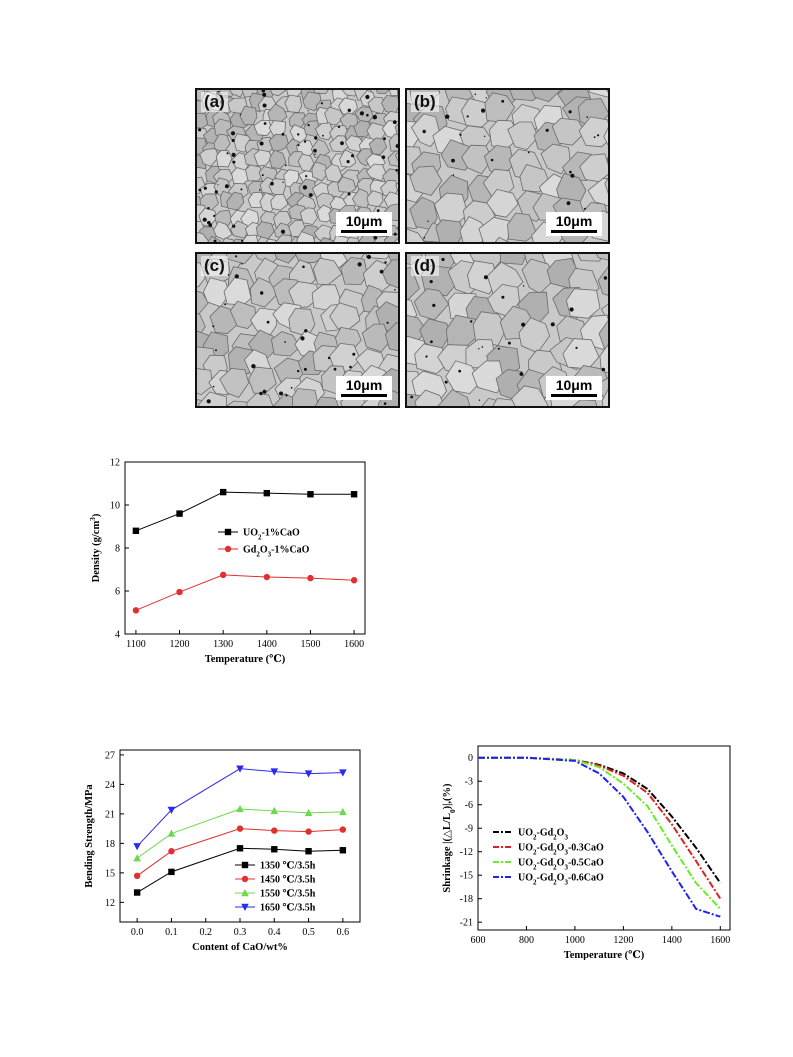  Describe the element at coordinates (471, 841) in the screenshot. I see `y-axis: 0 -3 -6 -9 -12 -15 -18 -21` at that location.